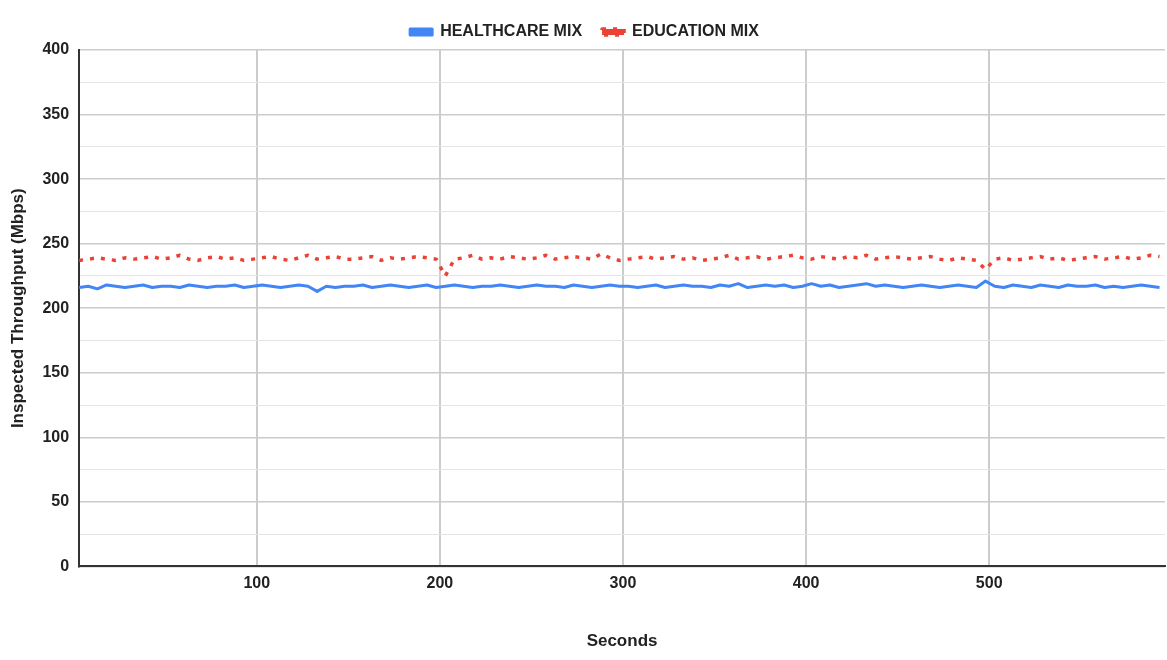 The height and width of the screenshot is (660, 1167). Describe the element at coordinates (257, 583) in the screenshot. I see `x-tick-label: 100` at that location.